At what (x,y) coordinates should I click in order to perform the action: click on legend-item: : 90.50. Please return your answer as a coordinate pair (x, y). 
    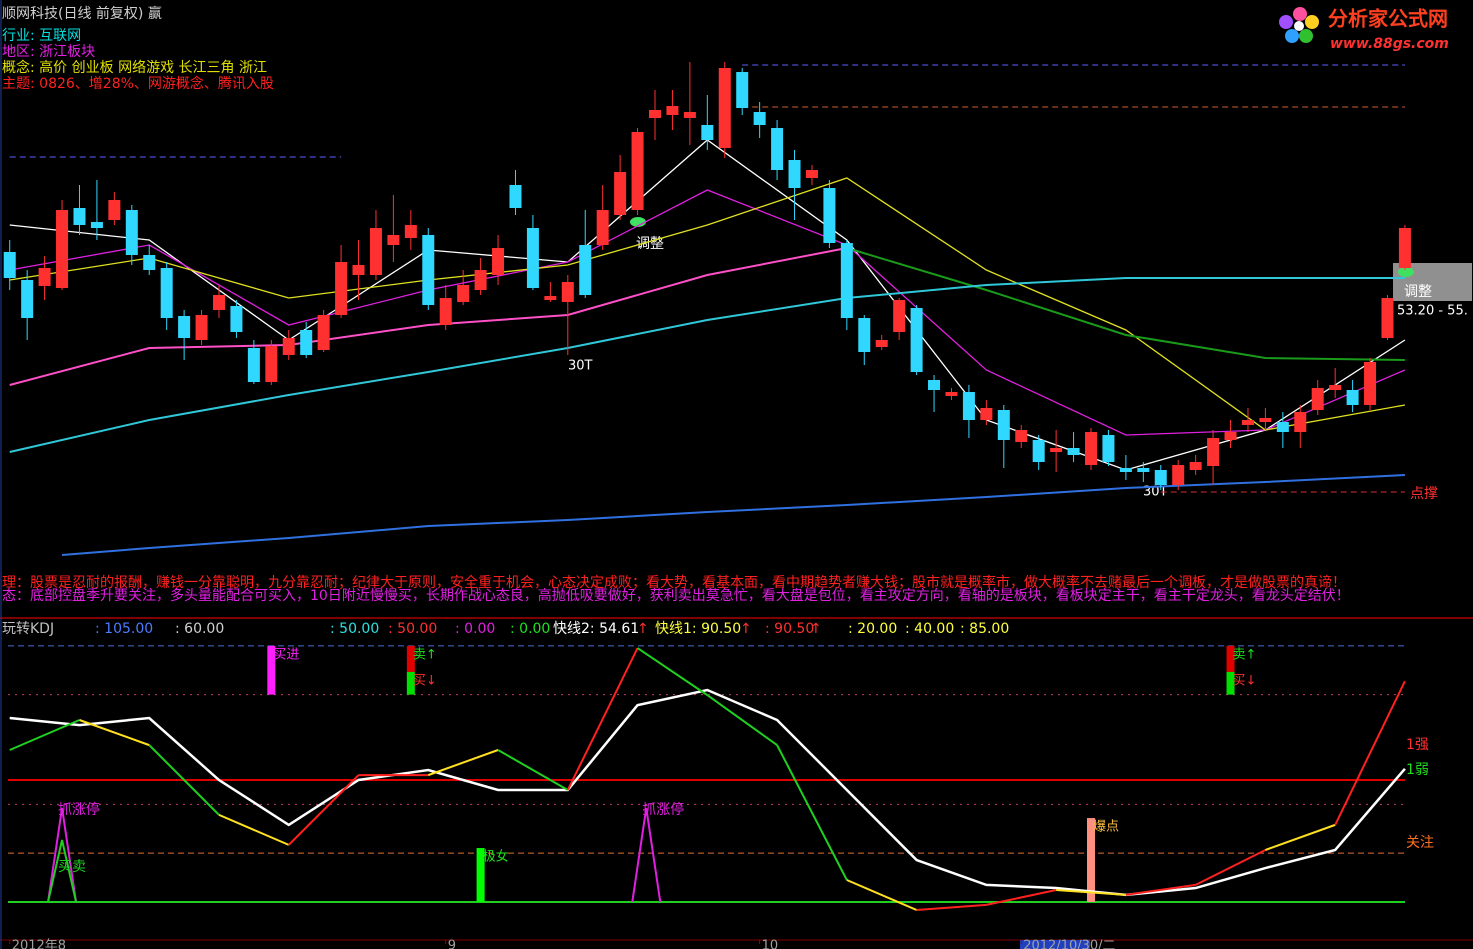
    Looking at the image, I should click on (789, 629).